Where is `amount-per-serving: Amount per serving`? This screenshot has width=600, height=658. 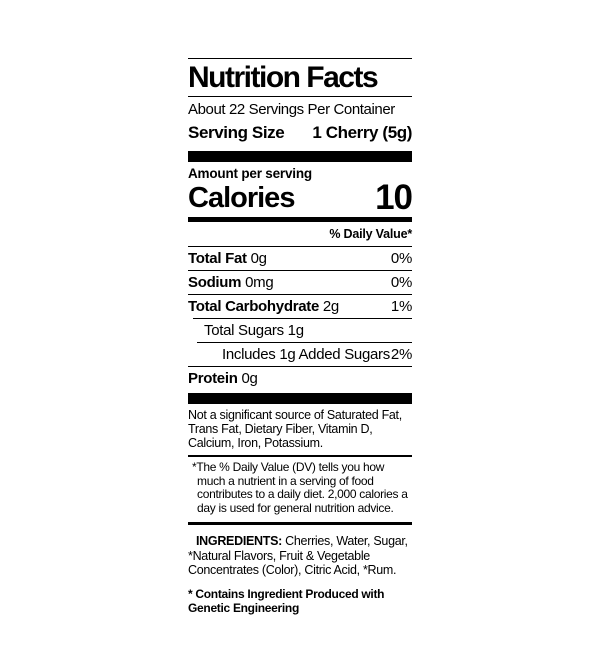 amount-per-serving: Amount per serving is located at coordinates (250, 173).